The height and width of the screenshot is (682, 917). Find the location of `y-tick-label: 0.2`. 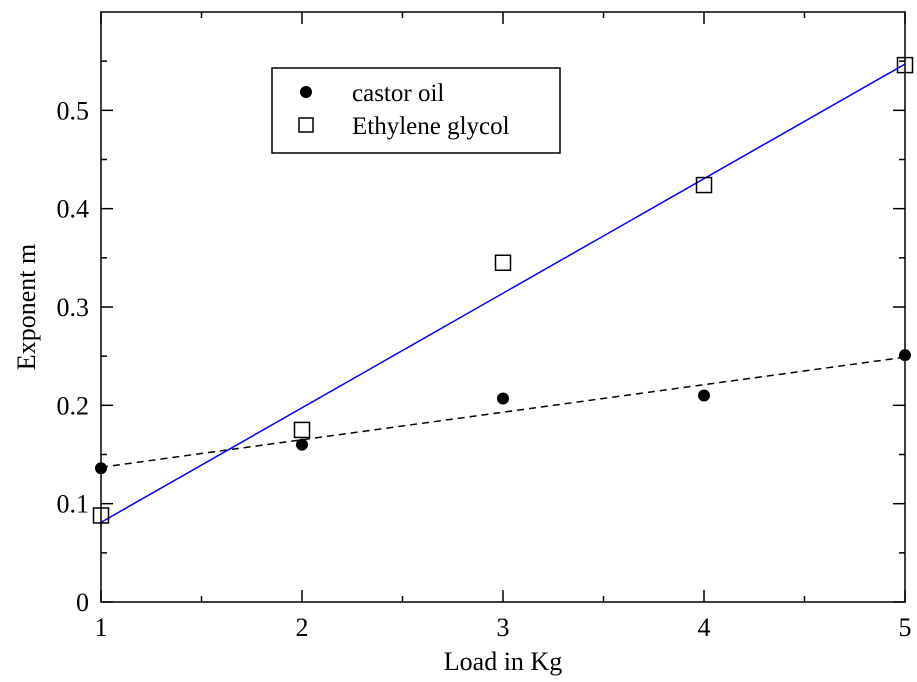

y-tick-label: 0.2 is located at coordinates (73, 405).